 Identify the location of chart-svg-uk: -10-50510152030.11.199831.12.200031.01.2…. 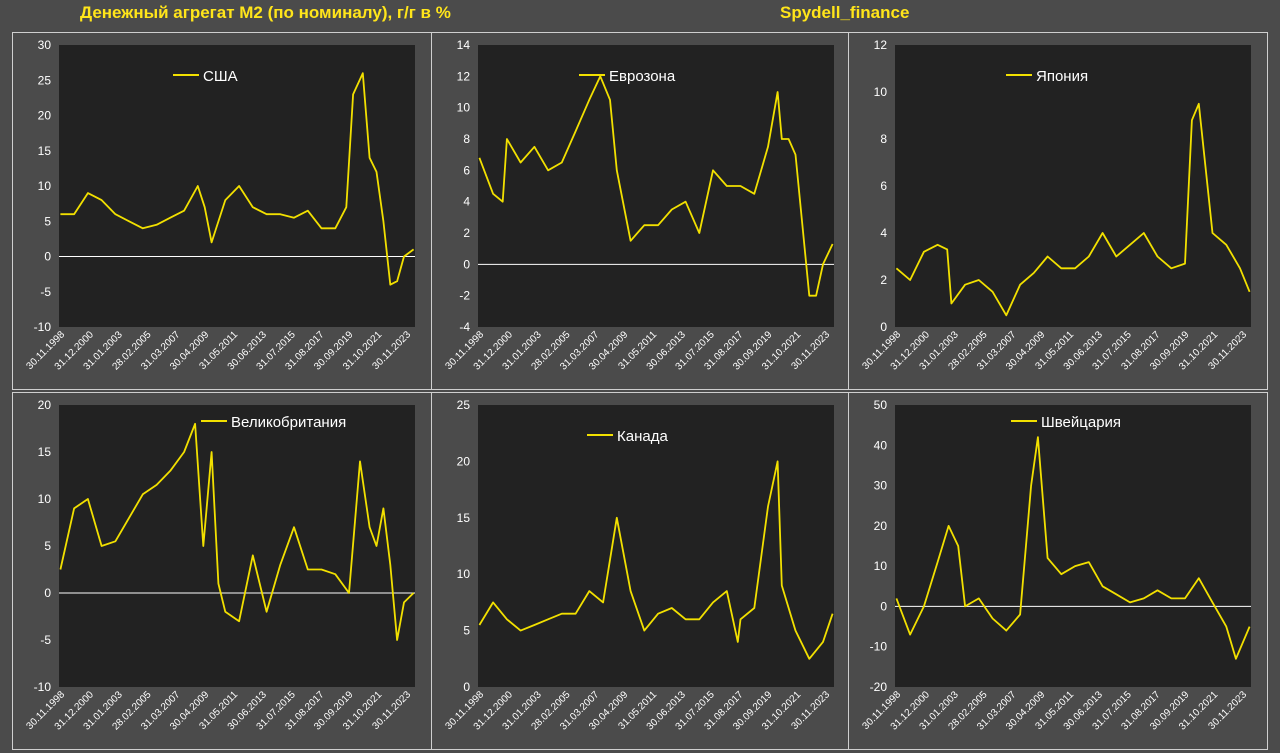
(219, 565).